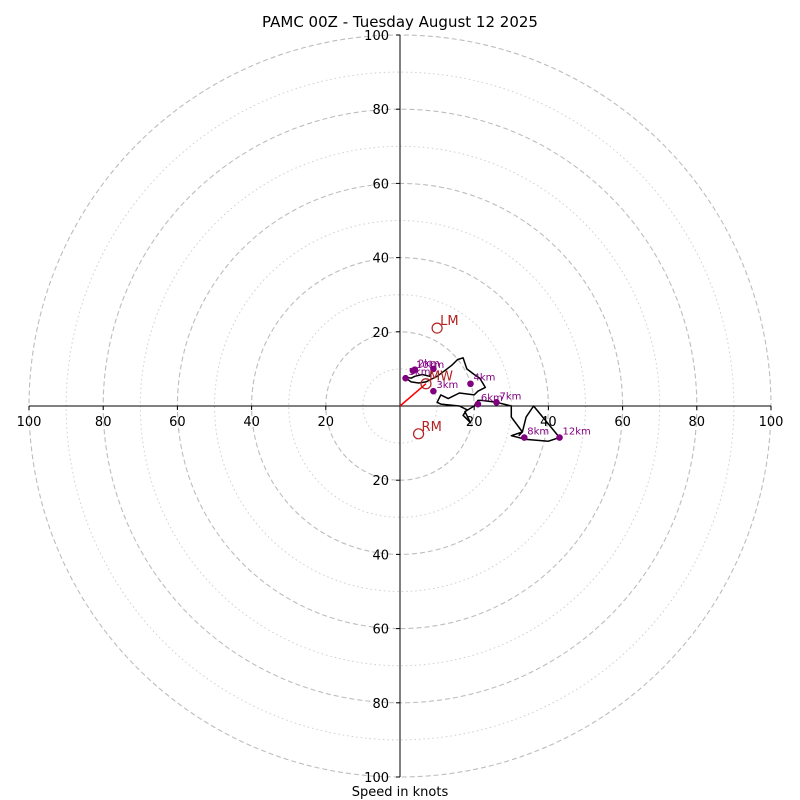 The image size is (800, 800). I want to click on height-marker-label: 5km, so click(420, 372).